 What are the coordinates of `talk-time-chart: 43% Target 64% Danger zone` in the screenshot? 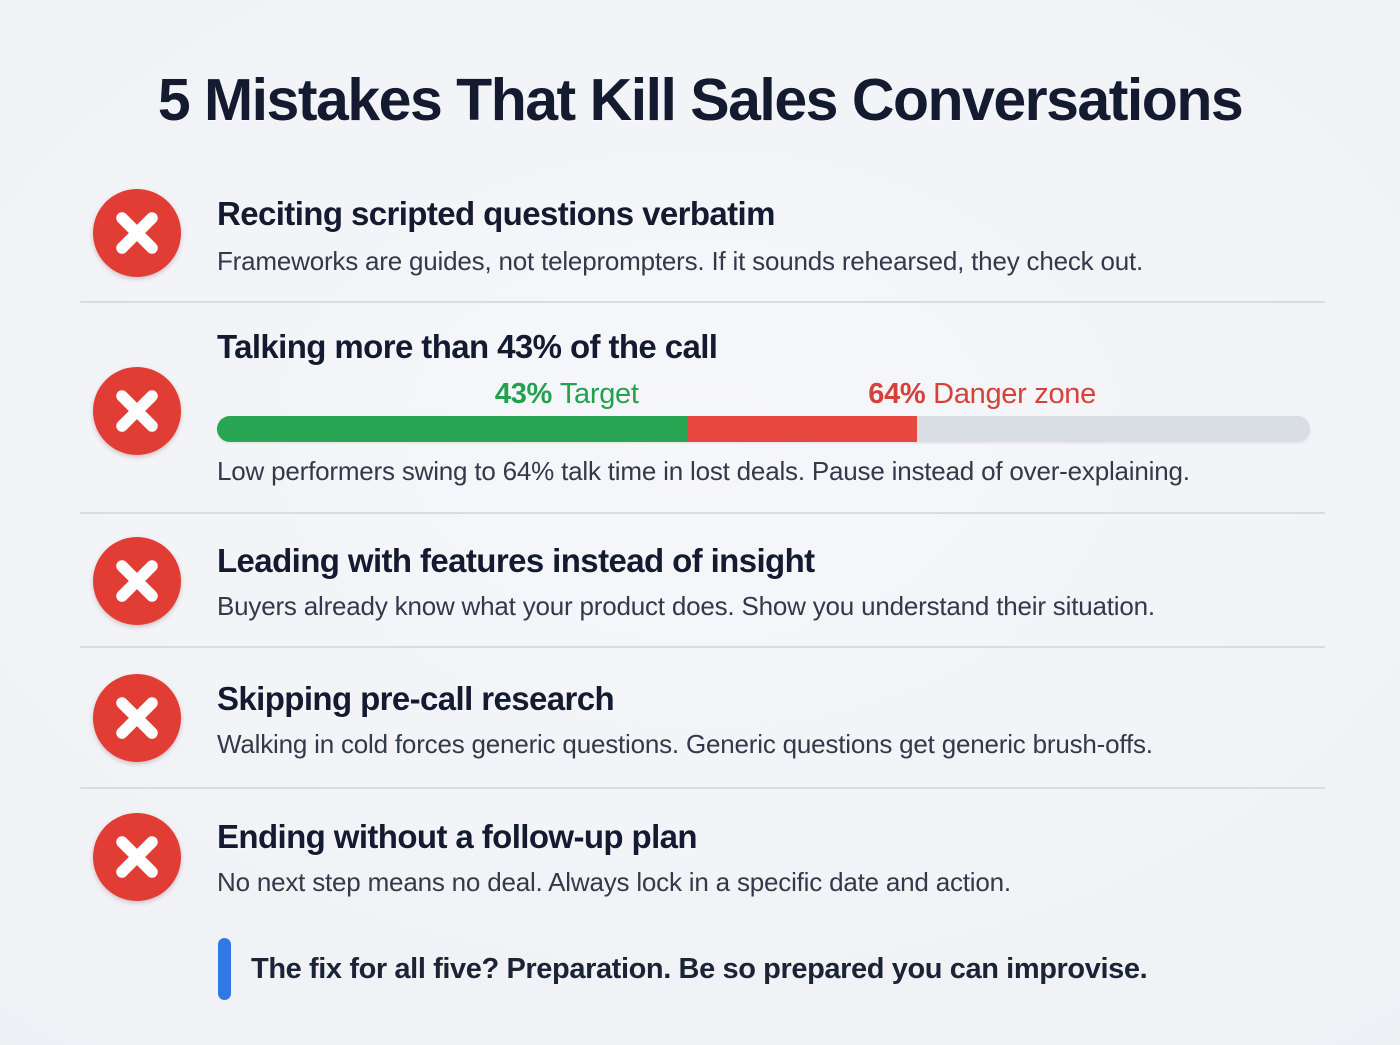 It's located at (763, 410).